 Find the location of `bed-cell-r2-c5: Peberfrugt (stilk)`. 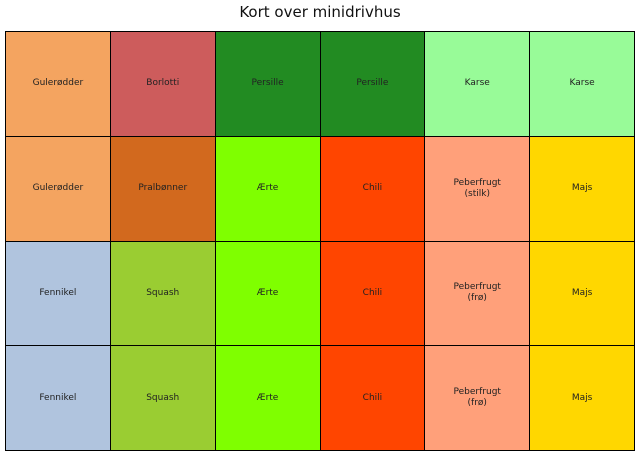

bed-cell-r2-c5: Peberfrugt (stilk) is located at coordinates (478, 189).